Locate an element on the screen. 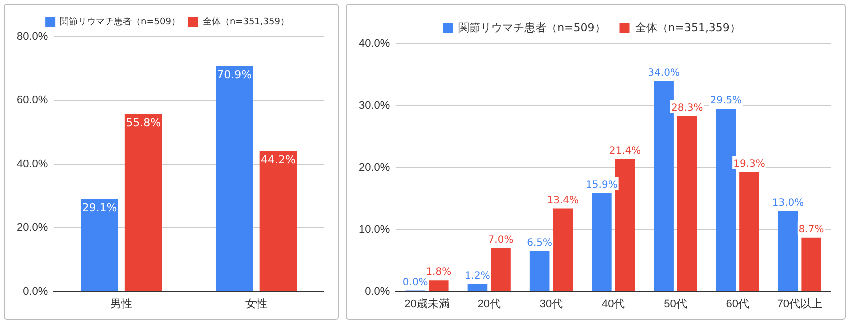 Image resolution: width=850 pixels, height=324 pixels. data-label: 29.5% is located at coordinates (726, 101).